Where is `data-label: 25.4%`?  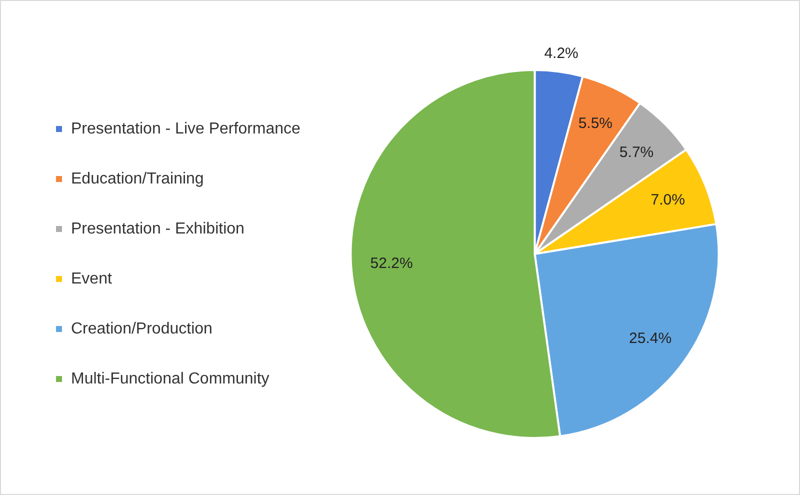
data-label: 25.4% is located at coordinates (650, 339).